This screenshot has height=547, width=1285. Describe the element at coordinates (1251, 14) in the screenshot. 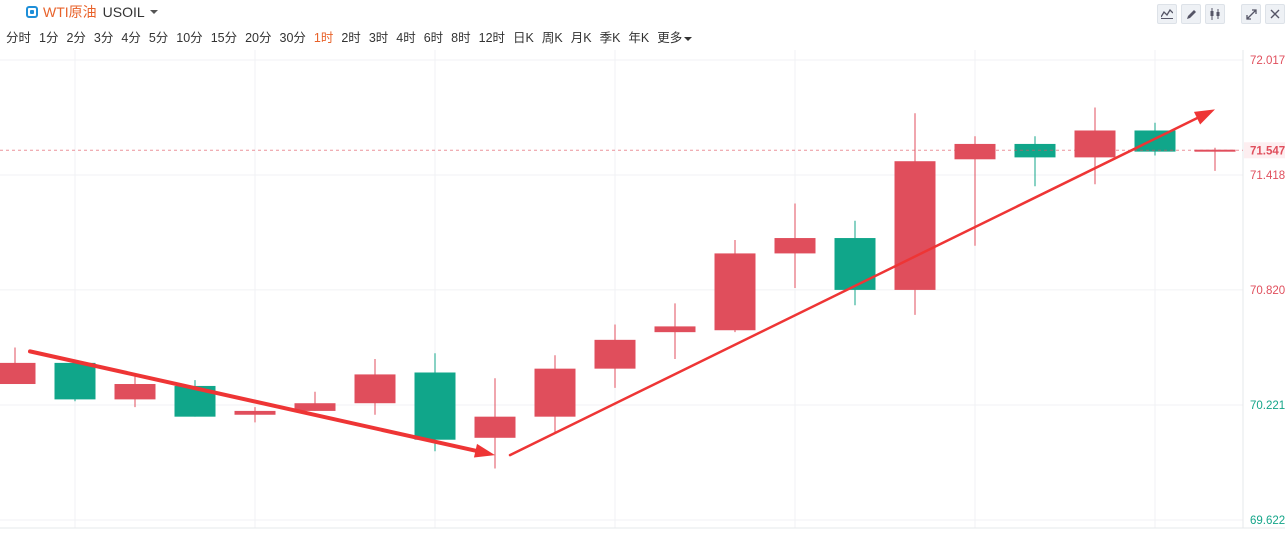

I see `expand-icon` at that location.